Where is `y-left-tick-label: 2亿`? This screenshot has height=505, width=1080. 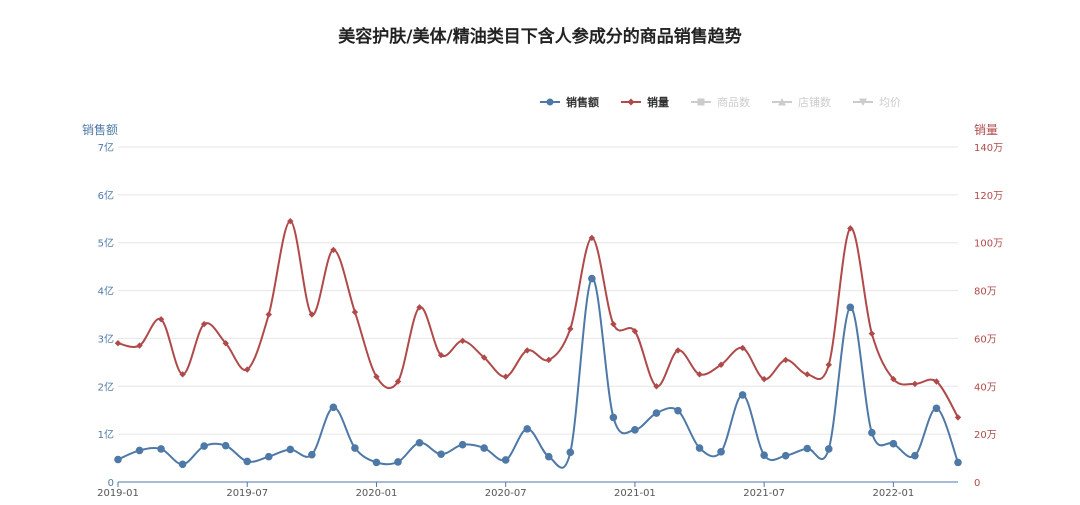
y-left-tick-label: 2亿 is located at coordinates (106, 386).